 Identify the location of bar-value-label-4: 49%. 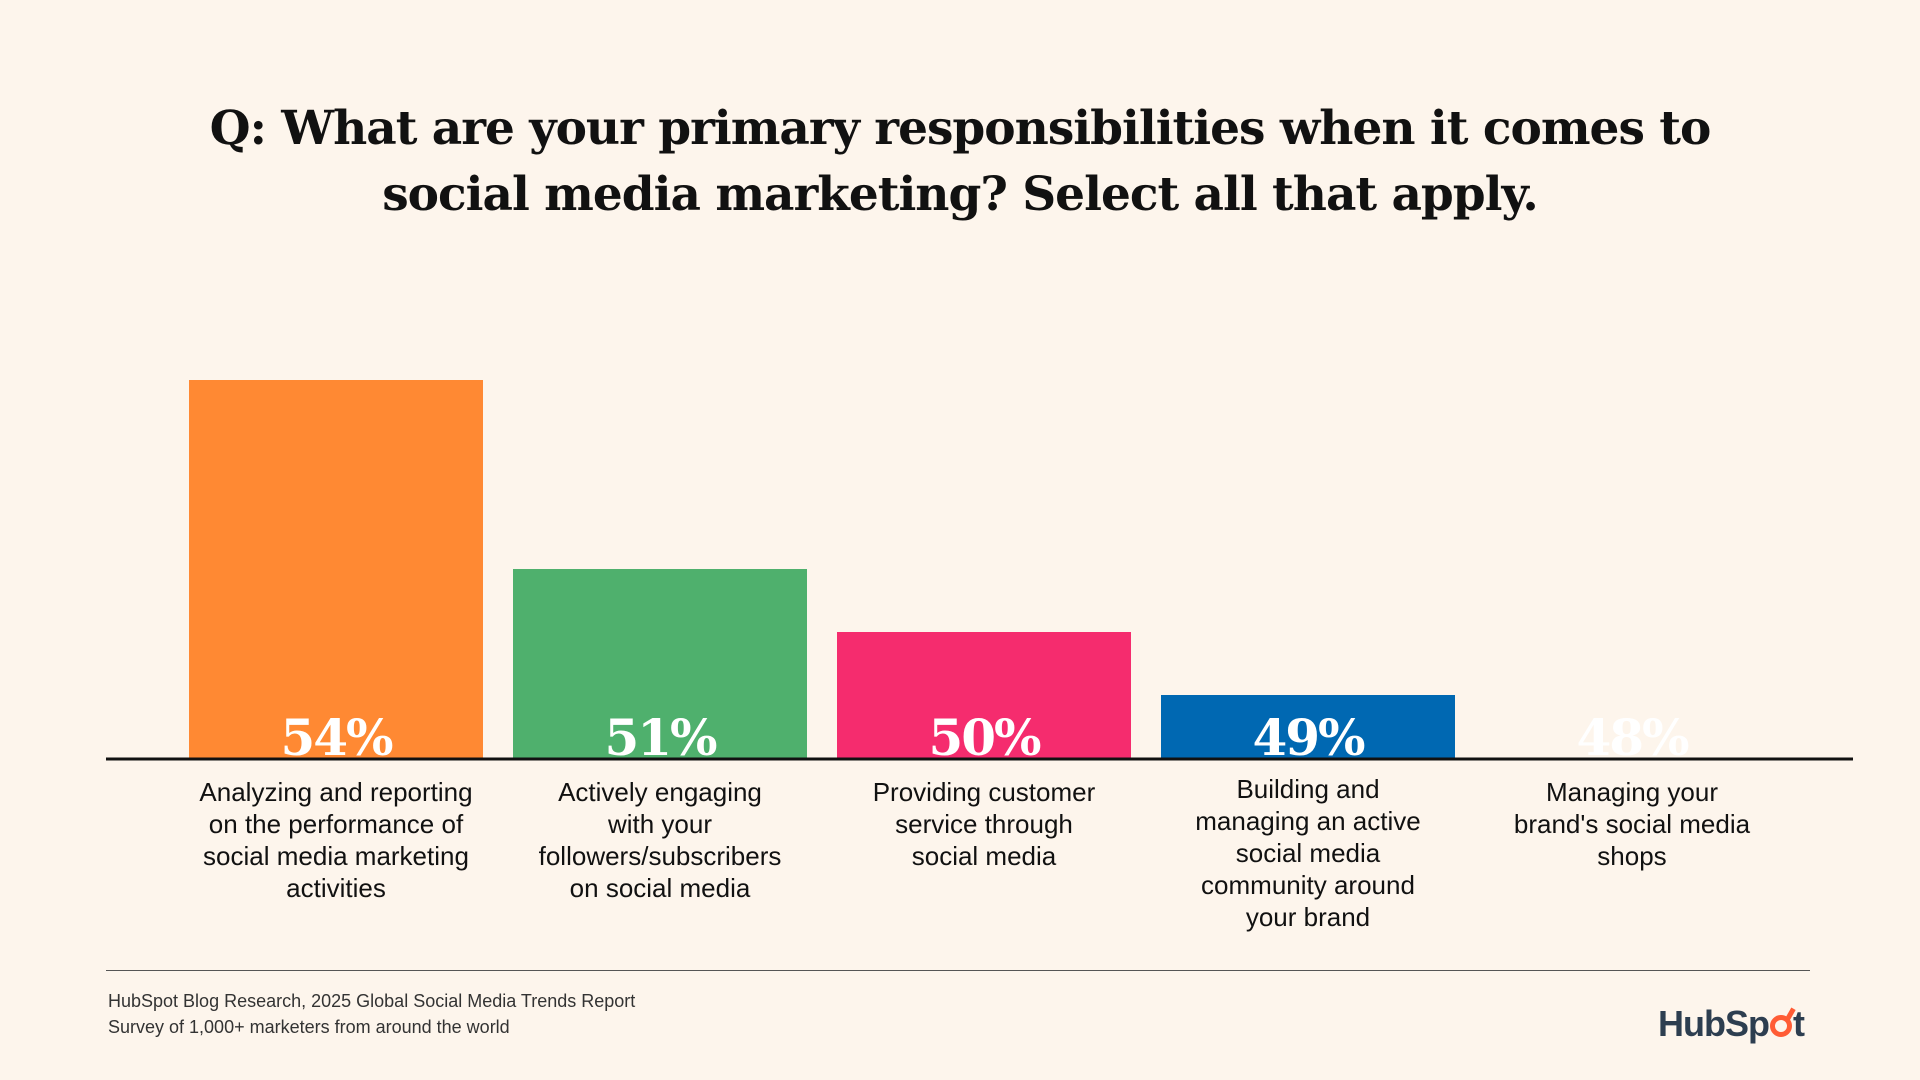
(1308, 737).